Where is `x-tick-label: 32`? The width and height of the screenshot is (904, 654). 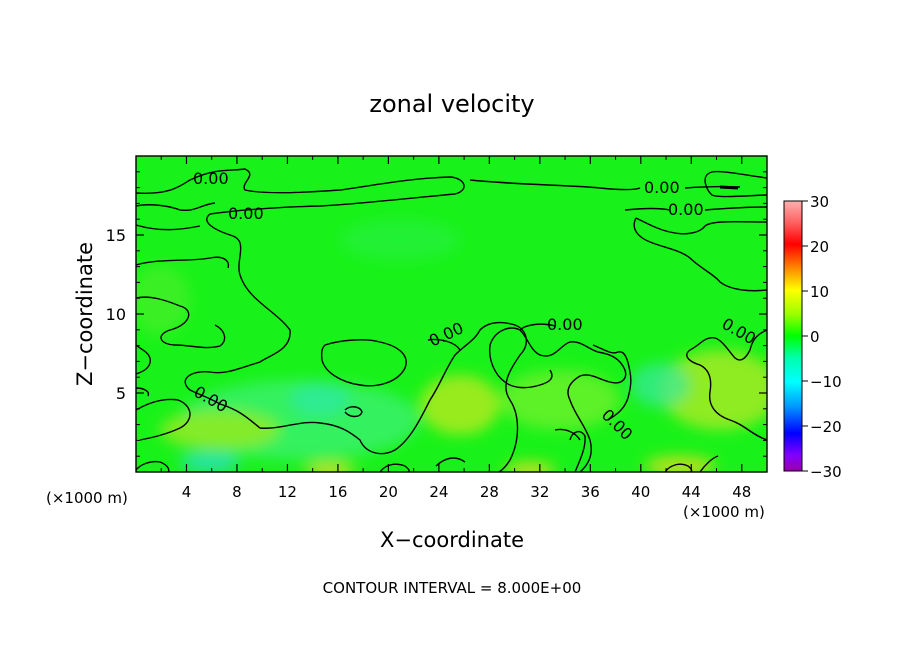 x-tick-label: 32 is located at coordinates (539, 492).